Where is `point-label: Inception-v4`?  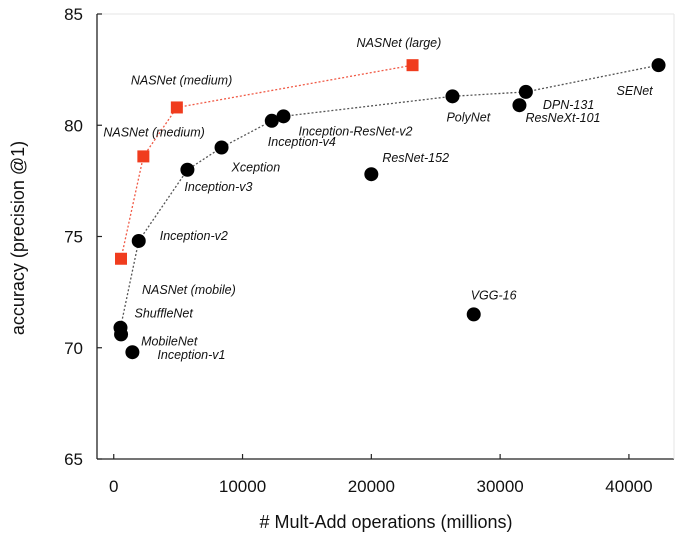 point-label: Inception-v4 is located at coordinates (302, 142).